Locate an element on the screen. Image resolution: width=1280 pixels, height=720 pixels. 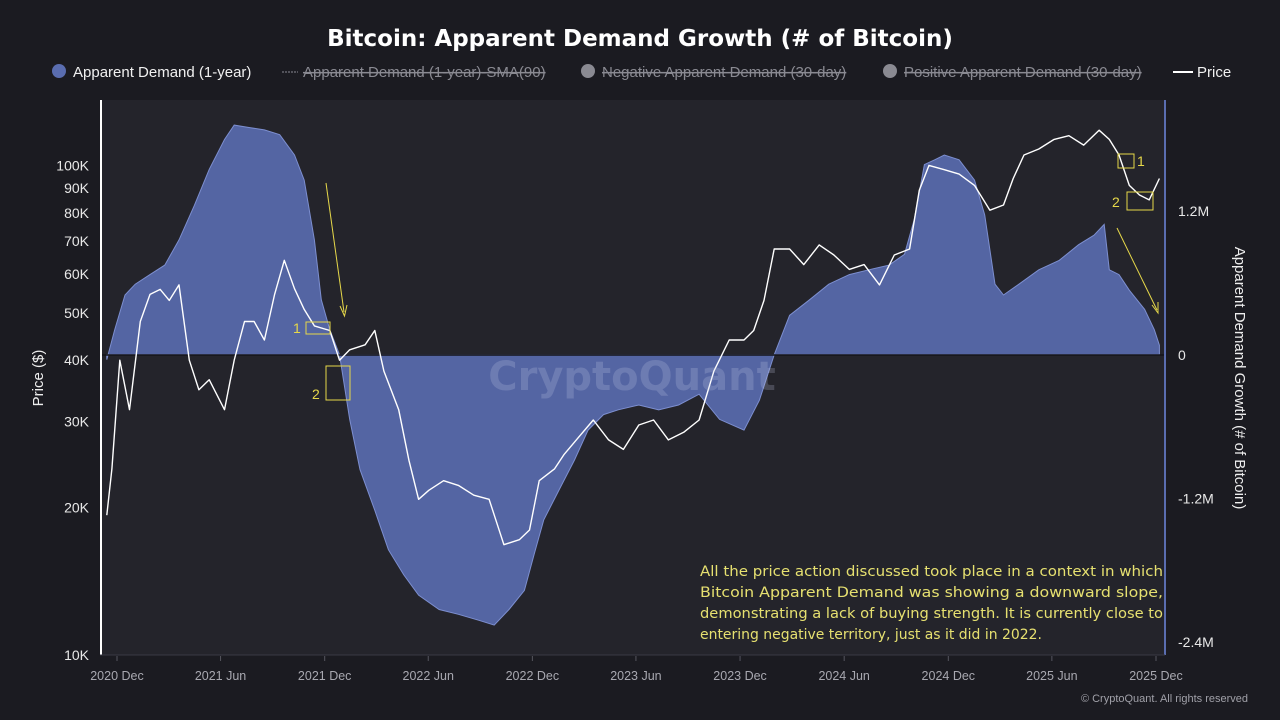
left-tick-label: 40K is located at coordinates (77, 360).